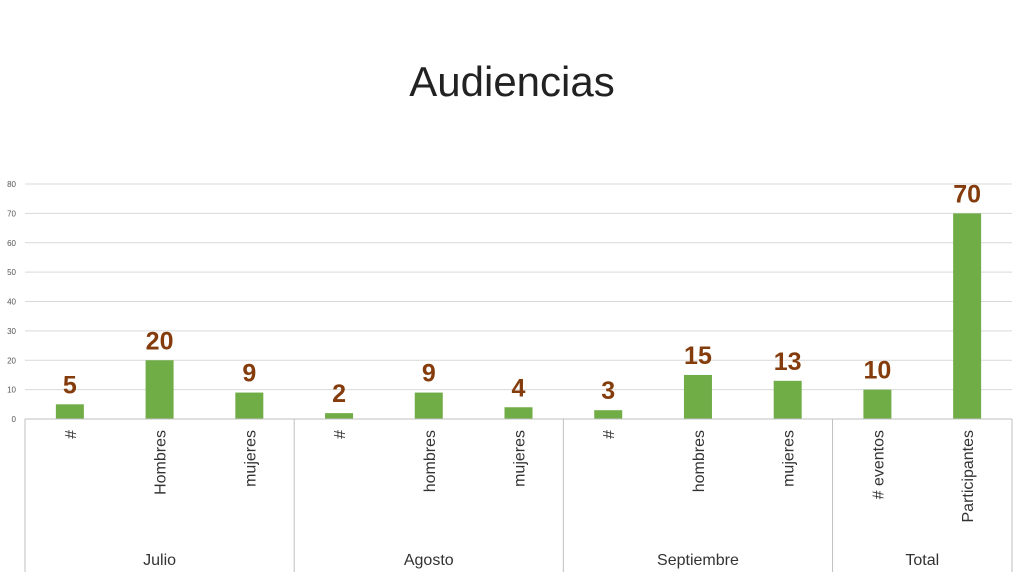 This screenshot has width=1024, height=576. Describe the element at coordinates (11, 272) in the screenshot. I see `y-tick-label: 50` at that location.